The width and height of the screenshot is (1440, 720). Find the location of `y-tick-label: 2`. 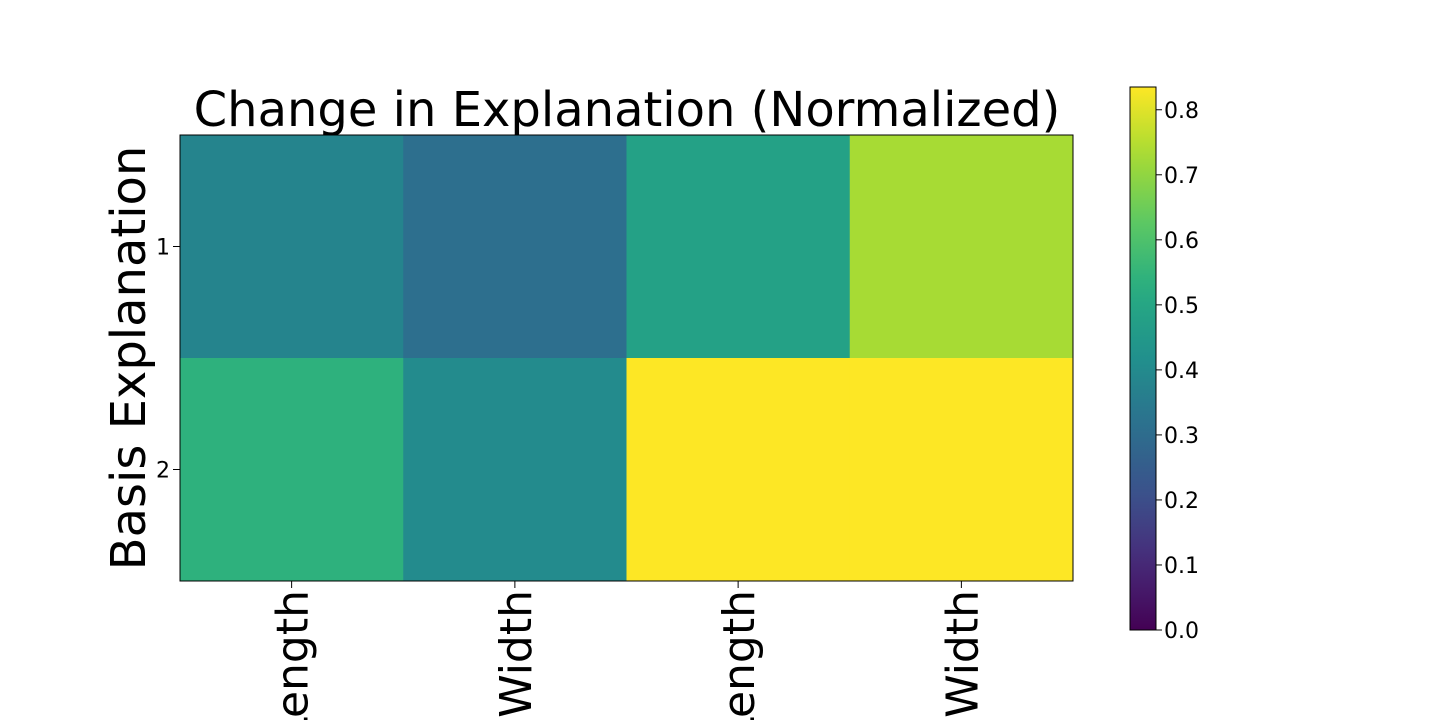

y-tick-label: 2 is located at coordinates (163, 471).